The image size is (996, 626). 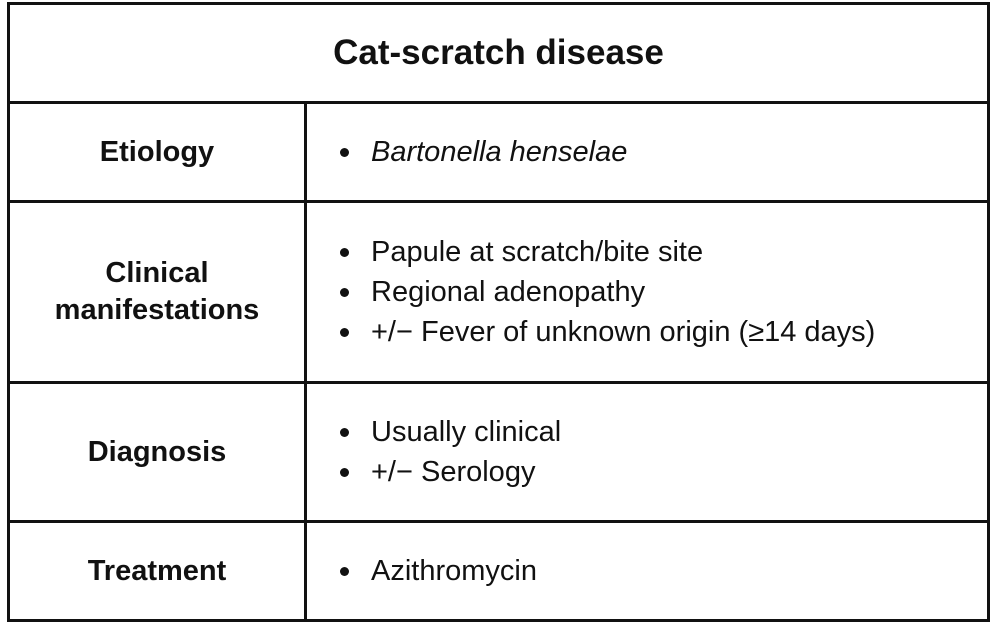 What do you see at coordinates (157, 273) in the screenshot?
I see `row-label-line: Clinical` at bounding box center [157, 273].